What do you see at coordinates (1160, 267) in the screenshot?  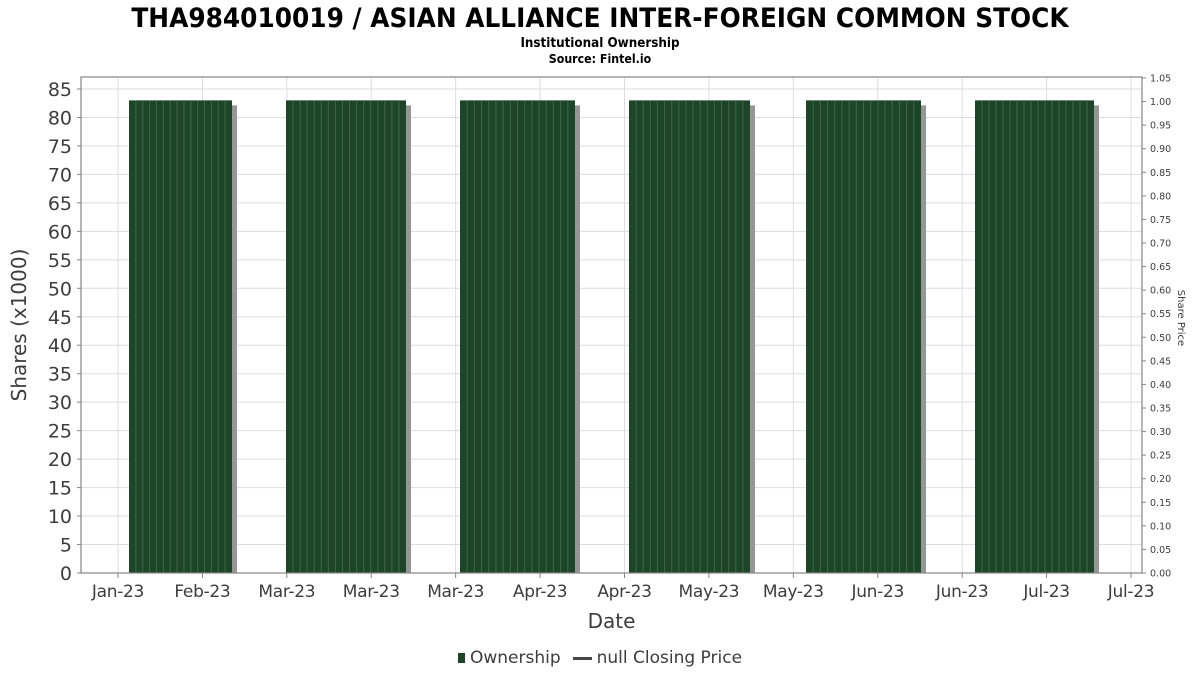 I see `y-right-tick-label: 0.65` at bounding box center [1160, 267].